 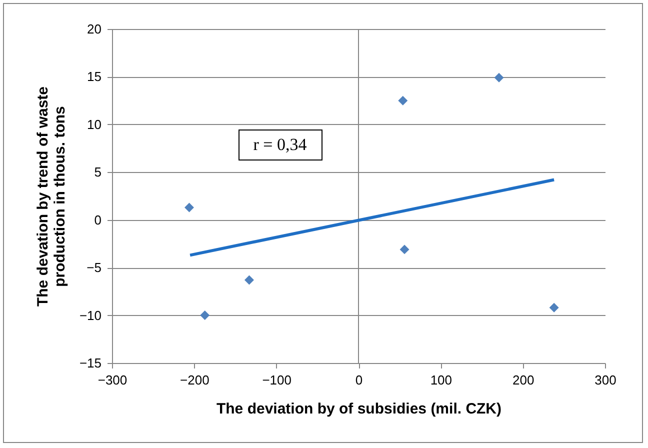 What do you see at coordinates (94, 268) in the screenshot?
I see `y-tick-label: −5` at bounding box center [94, 268].